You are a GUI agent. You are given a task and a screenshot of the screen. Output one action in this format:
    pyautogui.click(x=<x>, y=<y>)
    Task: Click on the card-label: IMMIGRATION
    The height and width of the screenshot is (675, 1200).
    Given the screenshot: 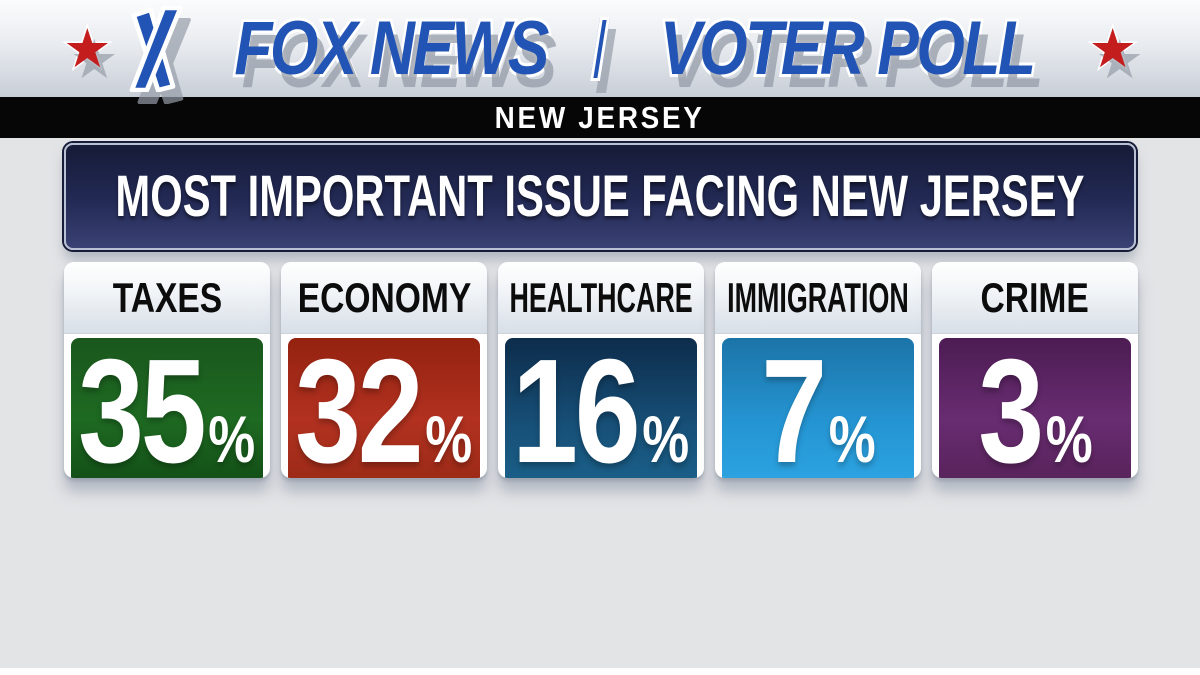 What is the action you would take?
    pyautogui.click(x=818, y=298)
    